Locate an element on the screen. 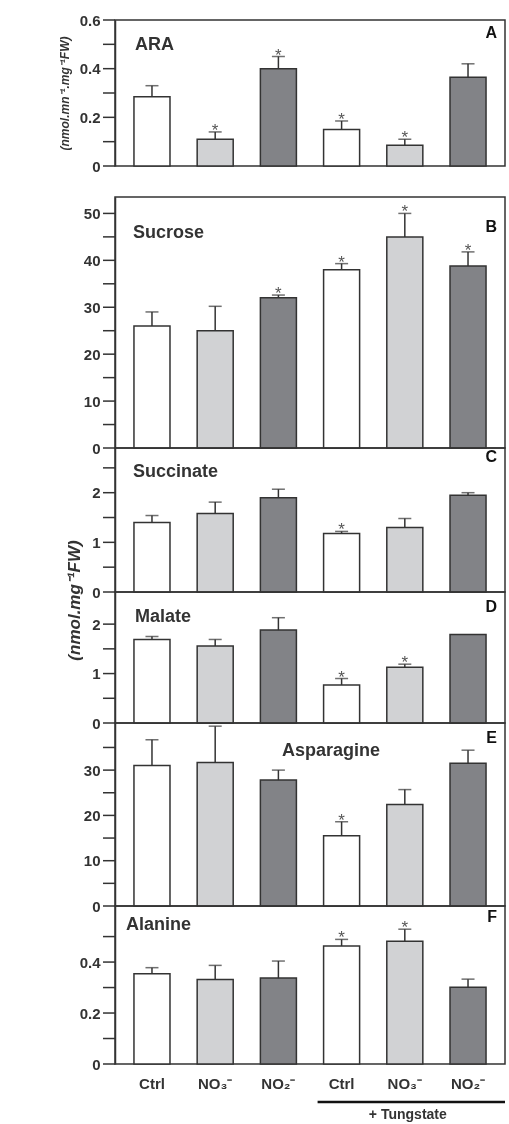  y-tick-label: 40 is located at coordinates (92, 260).